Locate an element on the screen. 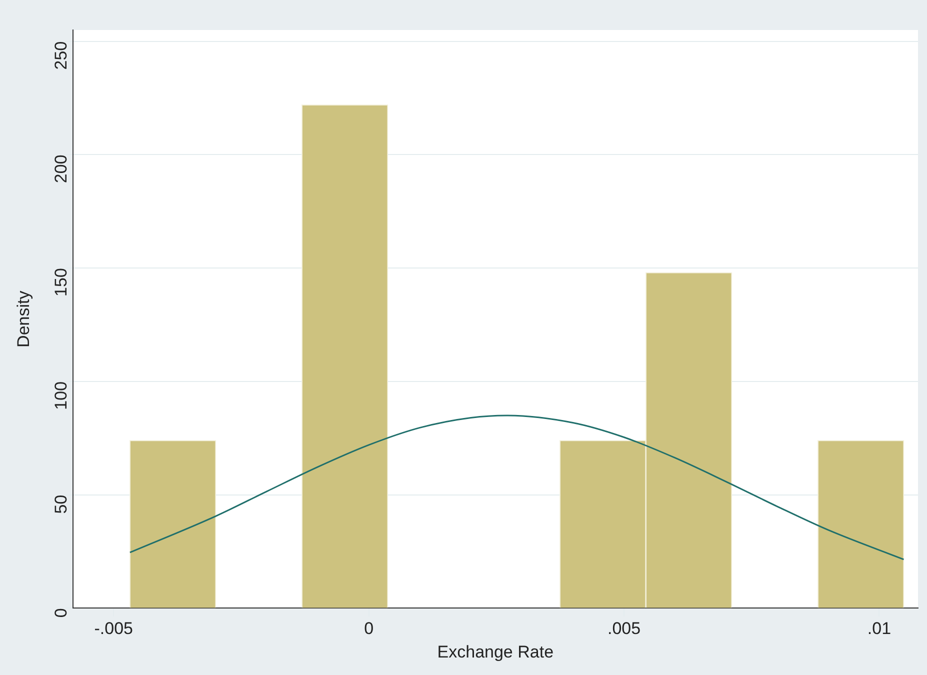  x-tick-label: -.005 is located at coordinates (114, 628).